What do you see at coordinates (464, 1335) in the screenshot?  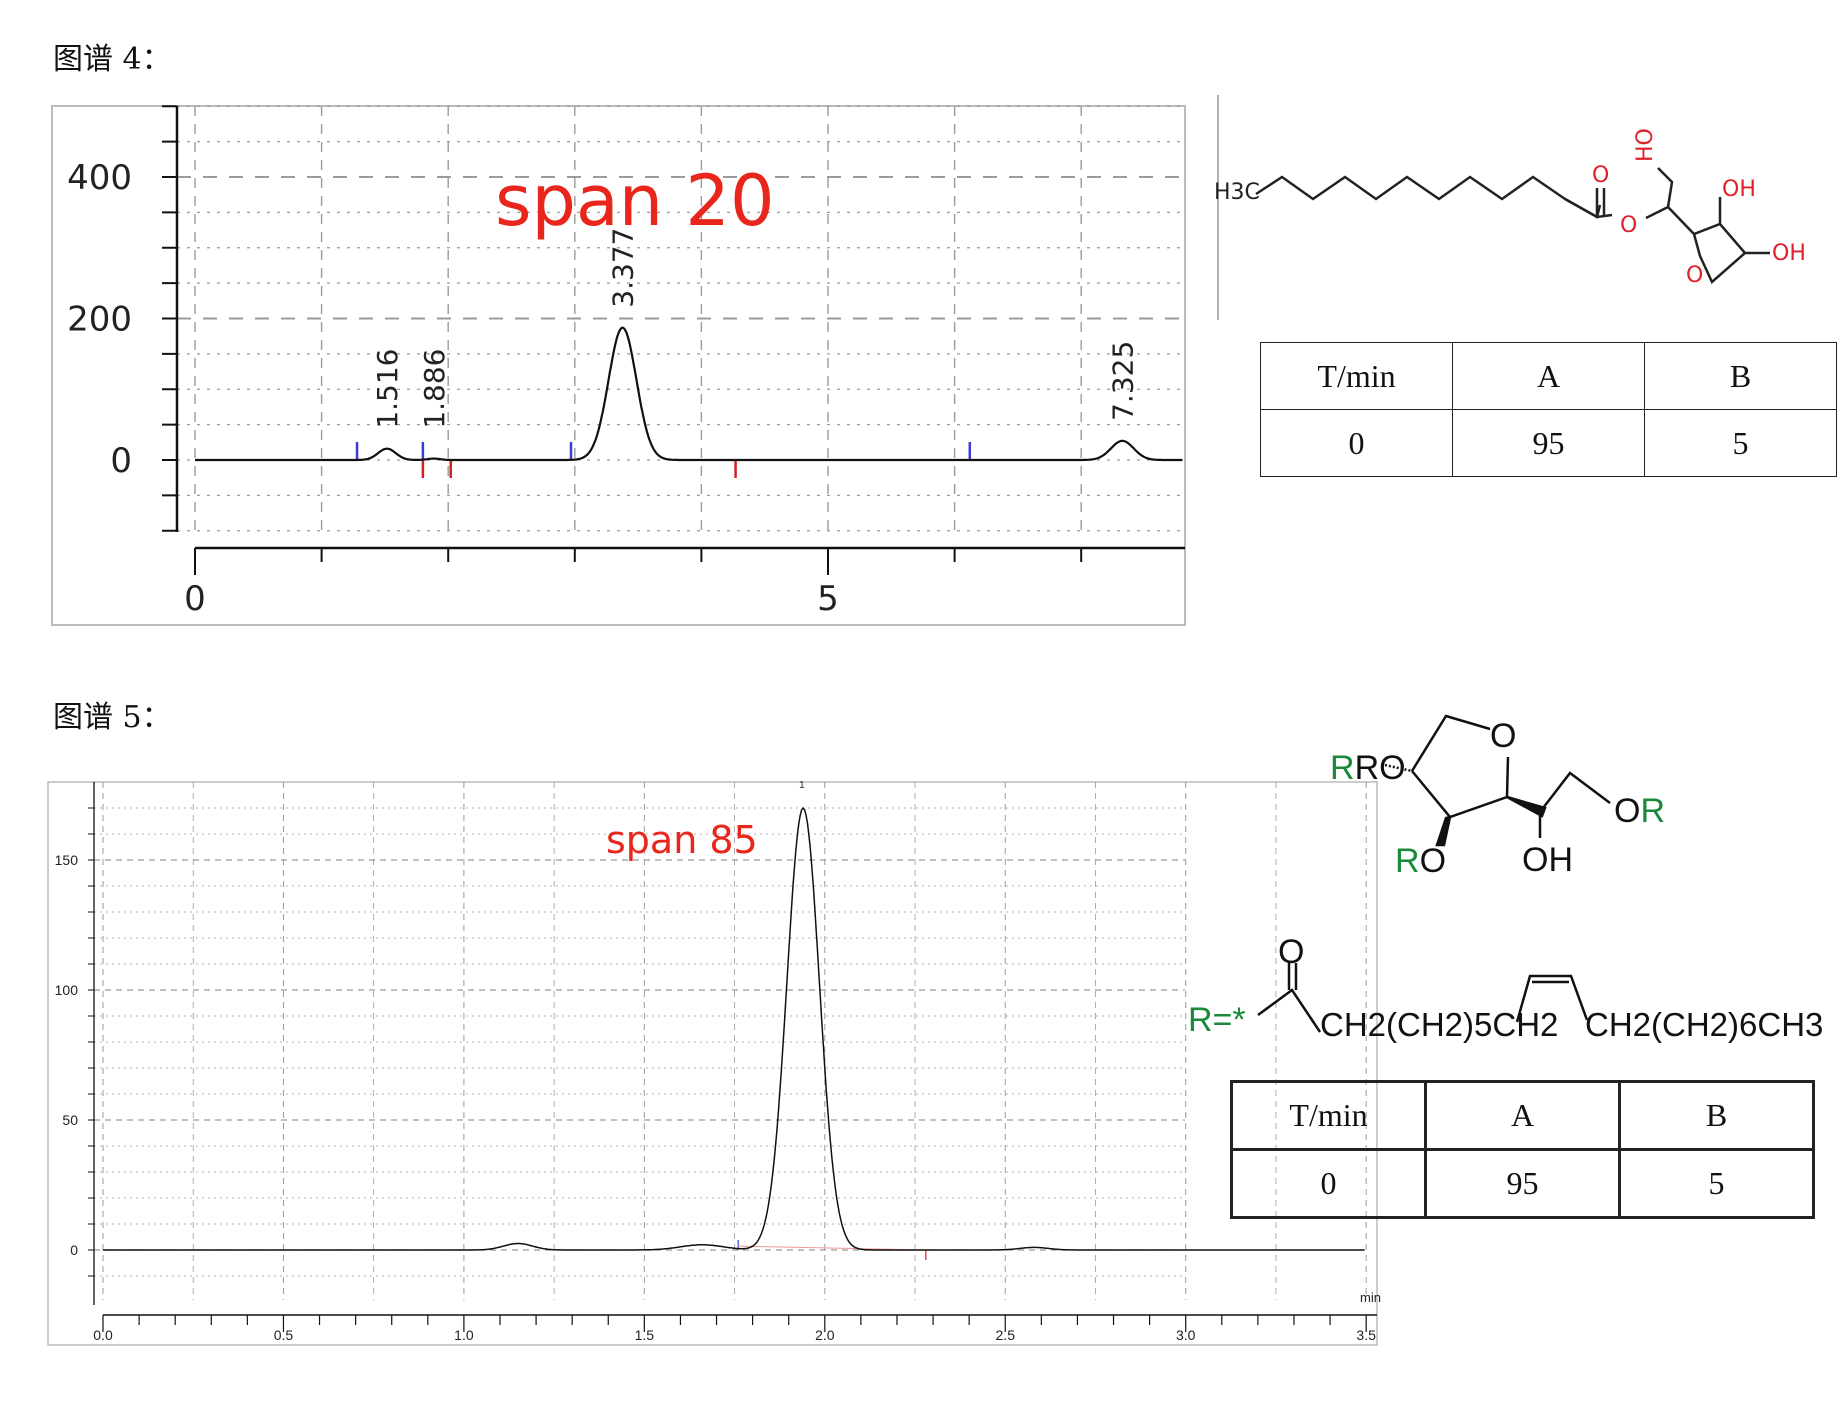 I see `x-tick-label: 1.0` at bounding box center [464, 1335].